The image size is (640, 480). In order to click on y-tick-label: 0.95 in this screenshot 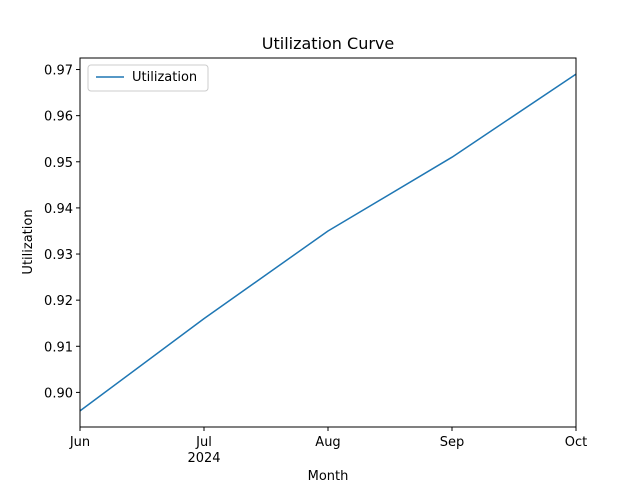, I will do `click(58, 163)`.